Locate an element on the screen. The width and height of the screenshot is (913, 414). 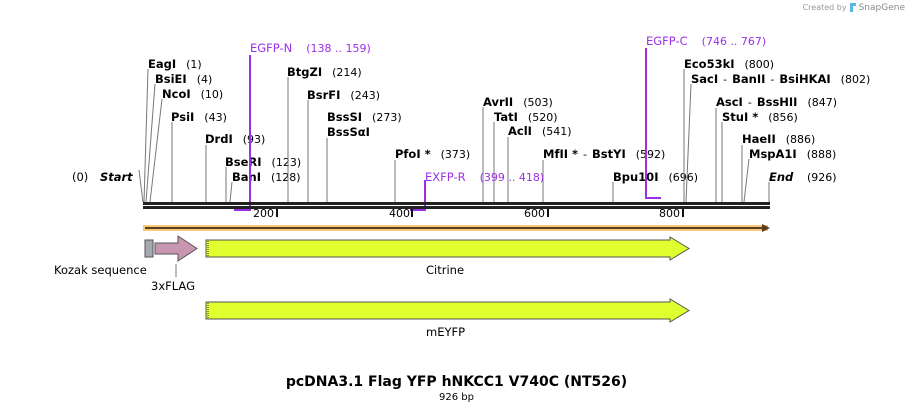
enzyme-StuI: StuI * (856) is located at coordinates (760, 117).